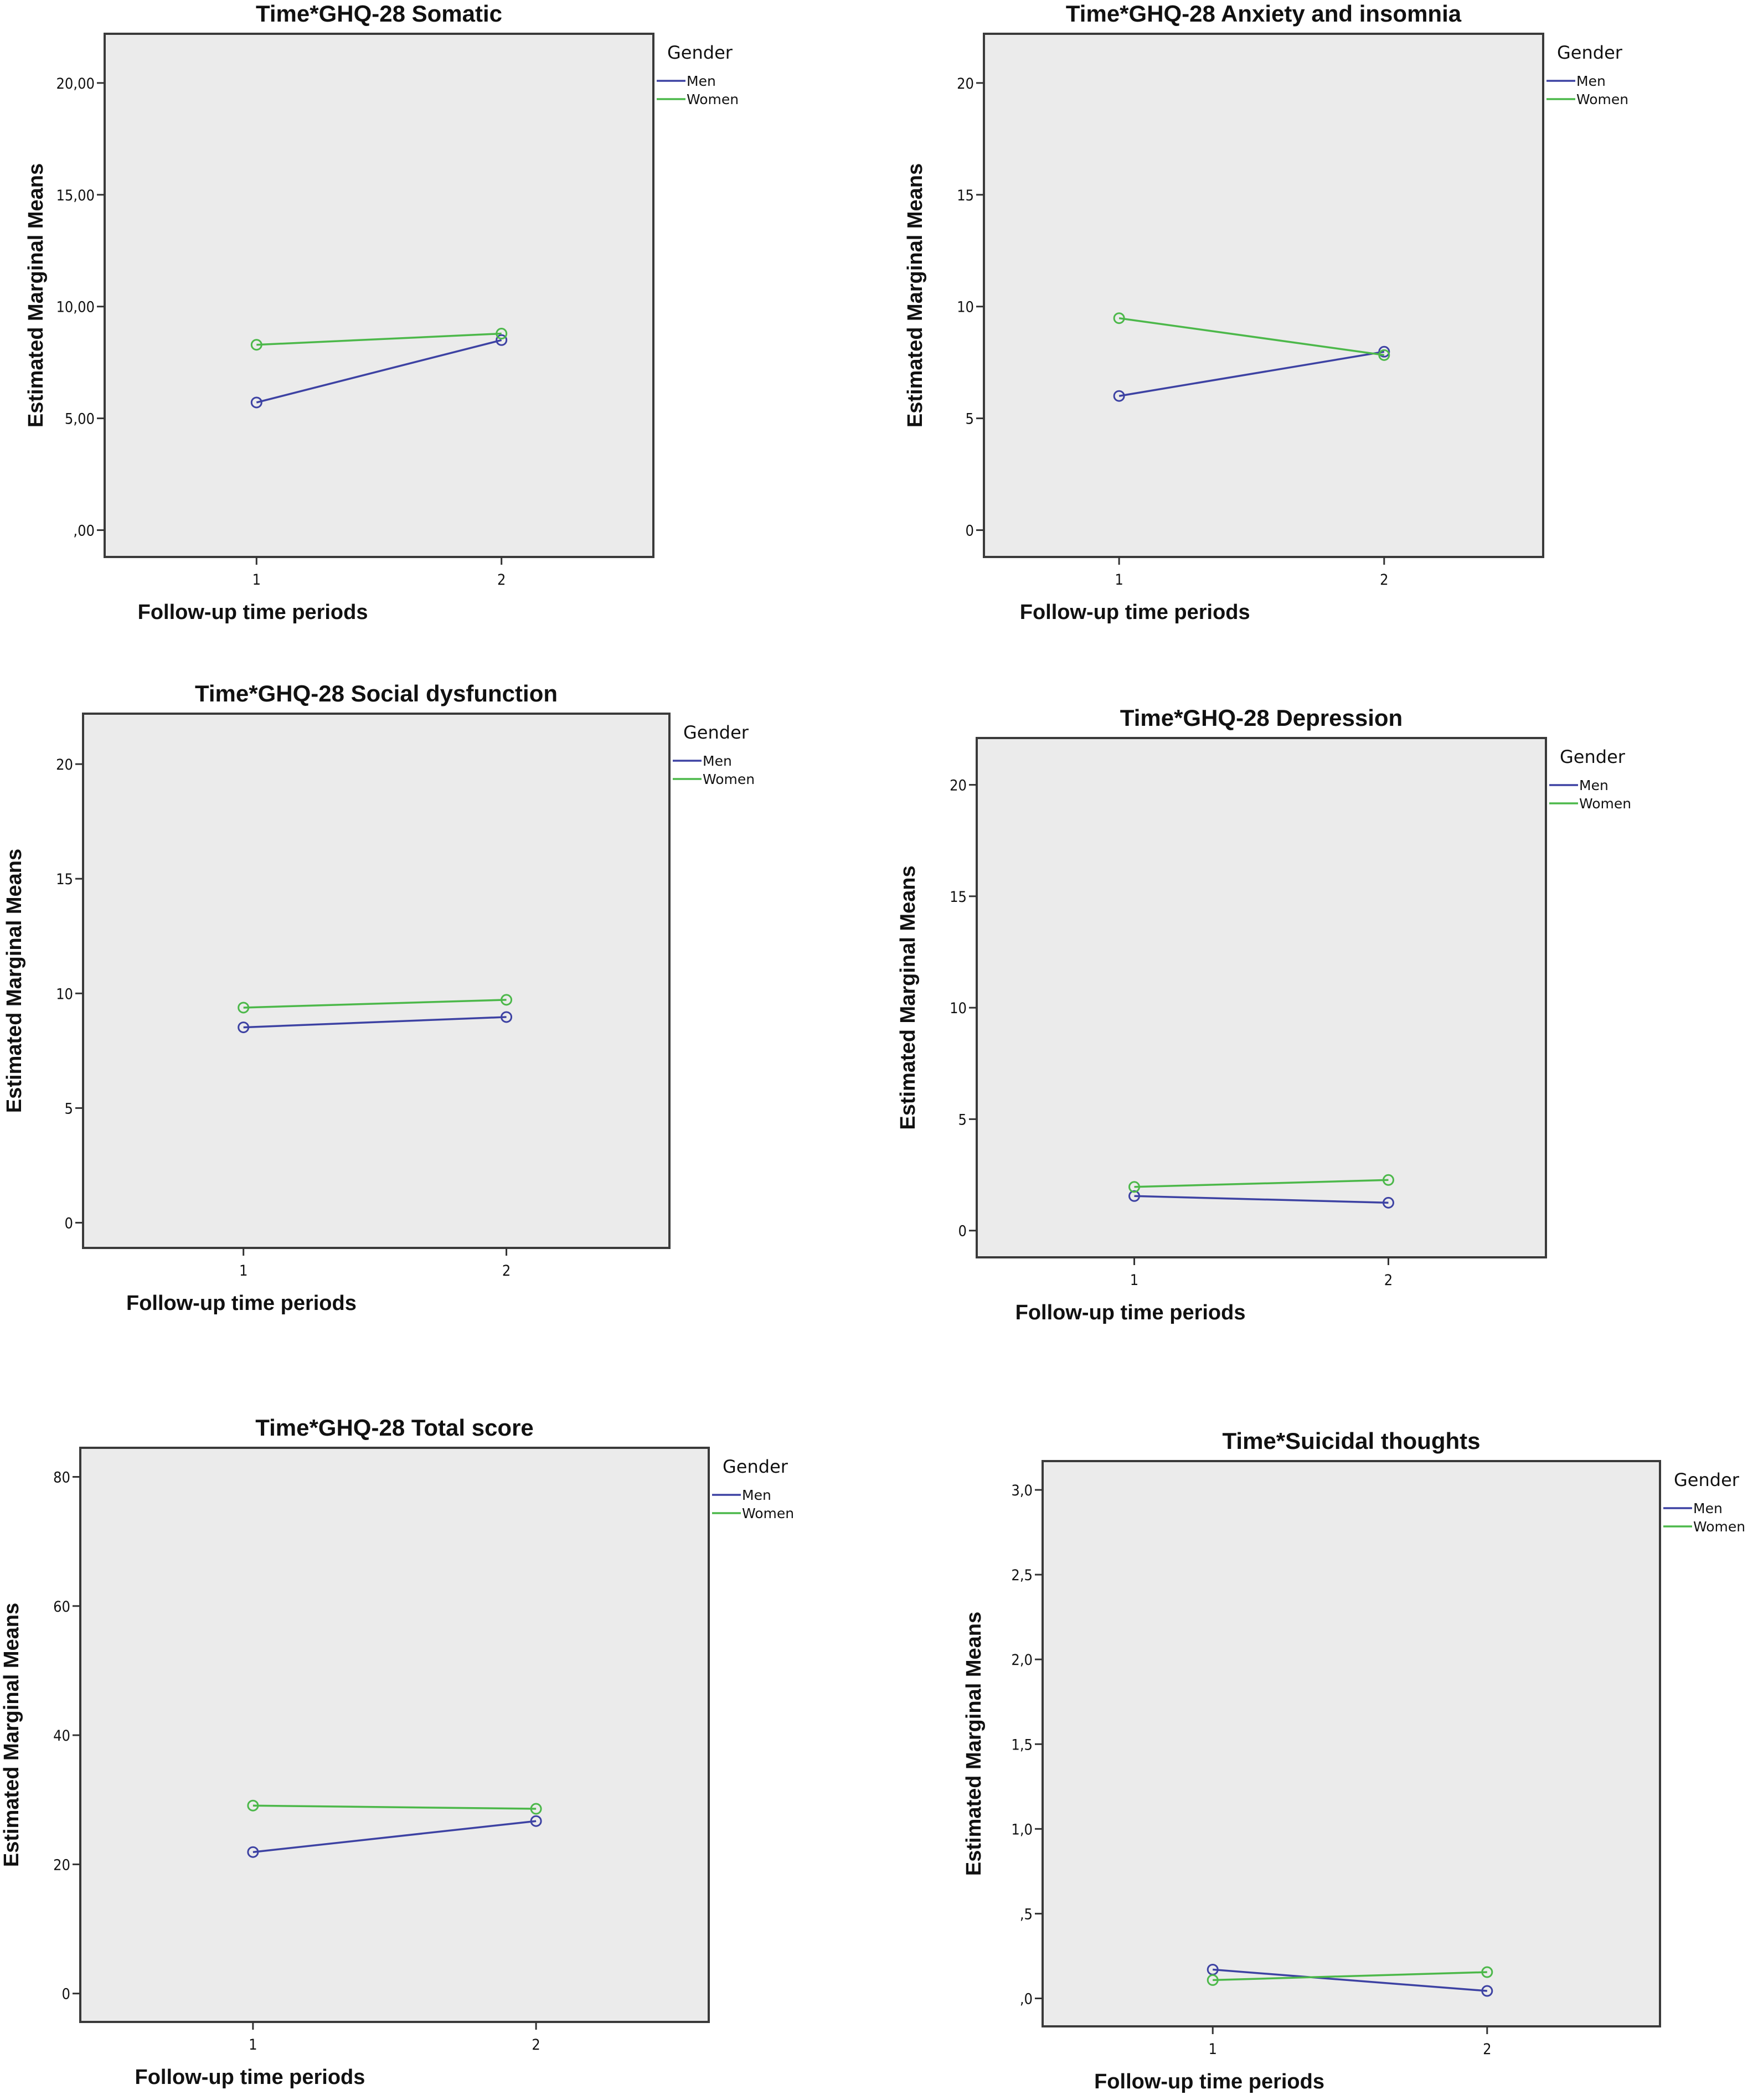 The width and height of the screenshot is (1758, 2100). What do you see at coordinates (61, 1736) in the screenshot?
I see `y-tick-label: 40` at bounding box center [61, 1736].